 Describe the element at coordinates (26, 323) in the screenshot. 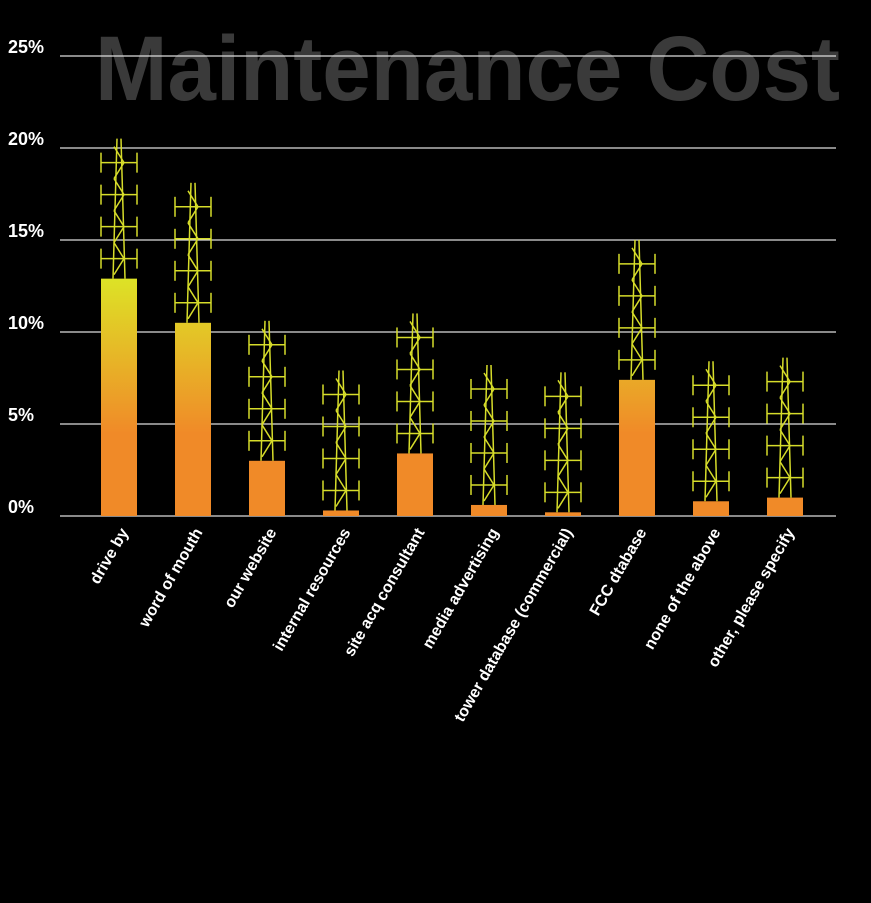

I see `y-tick-label: 10%` at that location.